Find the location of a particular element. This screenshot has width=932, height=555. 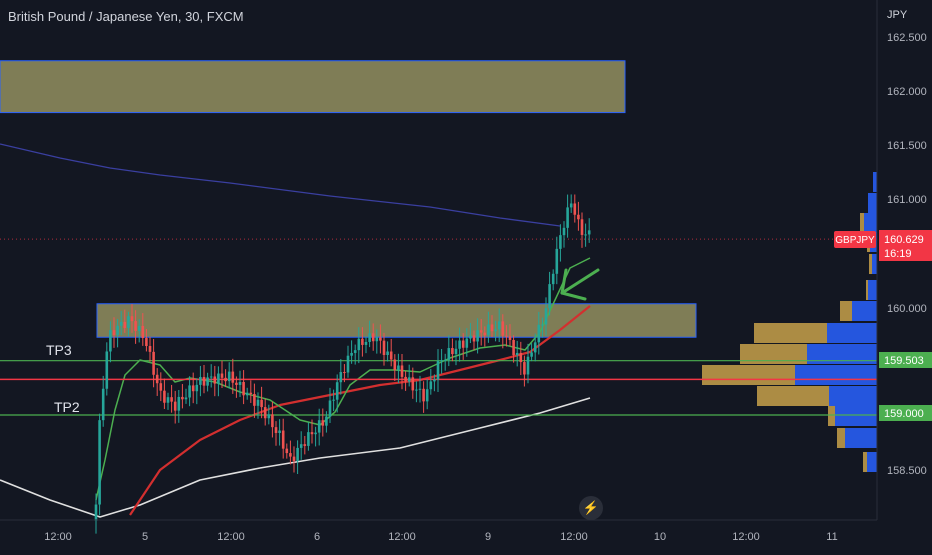

price-tick: 161.500 is located at coordinates (907, 146).